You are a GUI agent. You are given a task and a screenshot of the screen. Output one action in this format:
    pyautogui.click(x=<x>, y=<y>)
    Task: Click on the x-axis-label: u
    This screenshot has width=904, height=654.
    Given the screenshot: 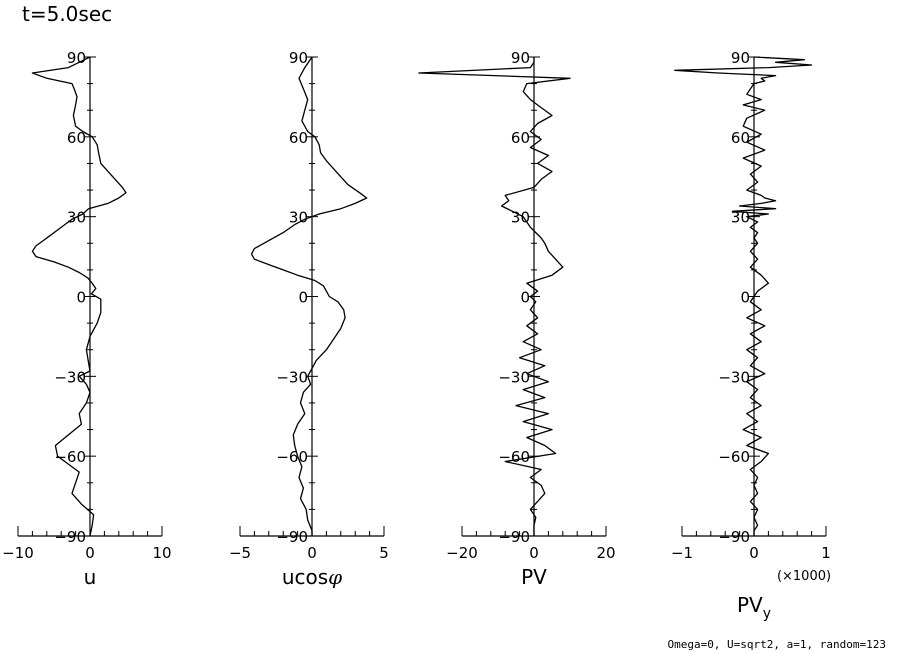 What is the action you would take?
    pyautogui.click(x=90, y=577)
    